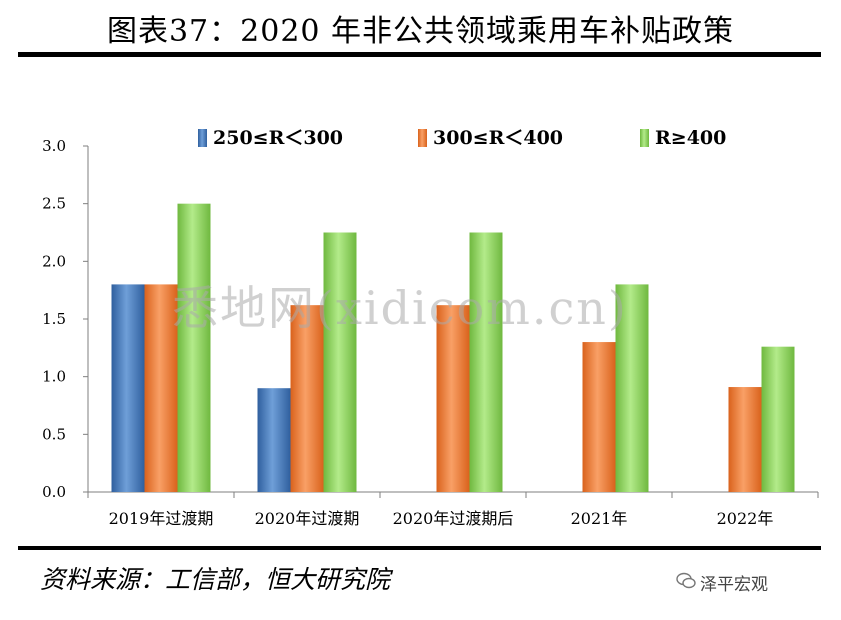 The image size is (841, 620). Describe the element at coordinates (419, 54) in the screenshot. I see `title-rule` at that location.